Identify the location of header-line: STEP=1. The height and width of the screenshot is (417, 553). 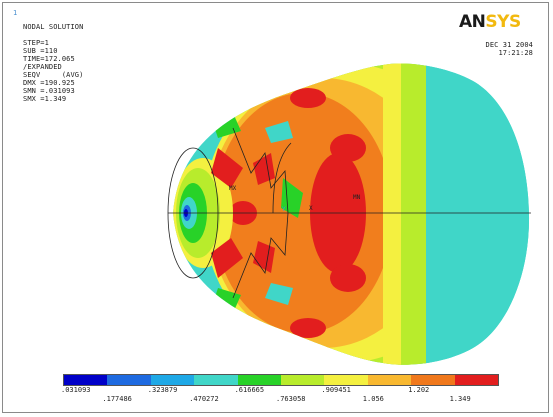
(36, 43).